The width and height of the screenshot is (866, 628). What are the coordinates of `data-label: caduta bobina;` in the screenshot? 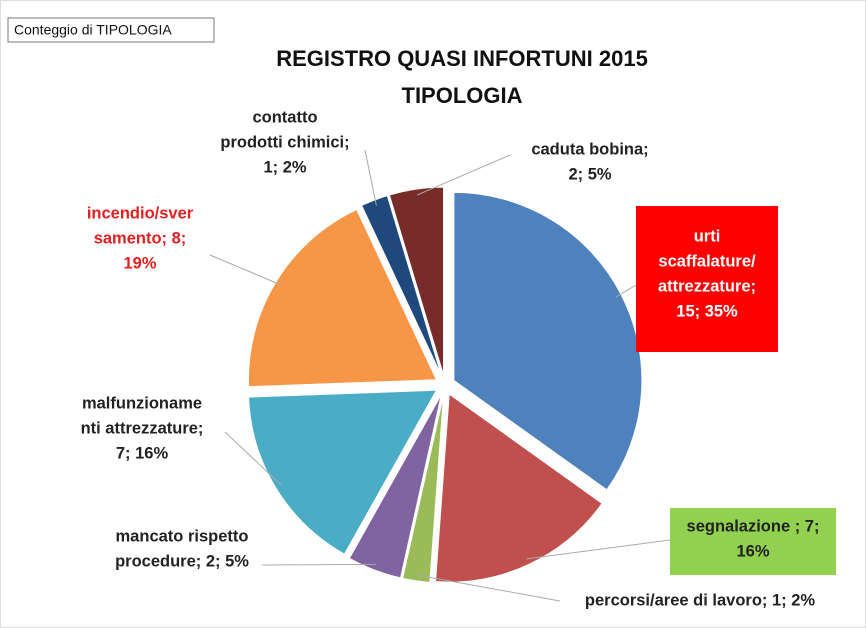 It's located at (589, 149).